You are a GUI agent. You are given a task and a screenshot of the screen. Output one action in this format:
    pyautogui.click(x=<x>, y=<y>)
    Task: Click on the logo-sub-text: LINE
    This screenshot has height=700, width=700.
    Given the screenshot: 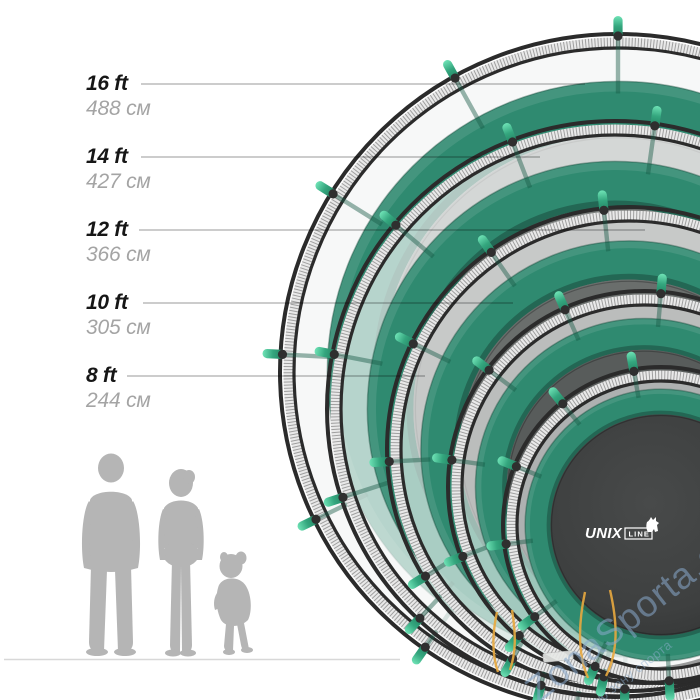 What is the action you would take?
    pyautogui.click(x=639, y=534)
    